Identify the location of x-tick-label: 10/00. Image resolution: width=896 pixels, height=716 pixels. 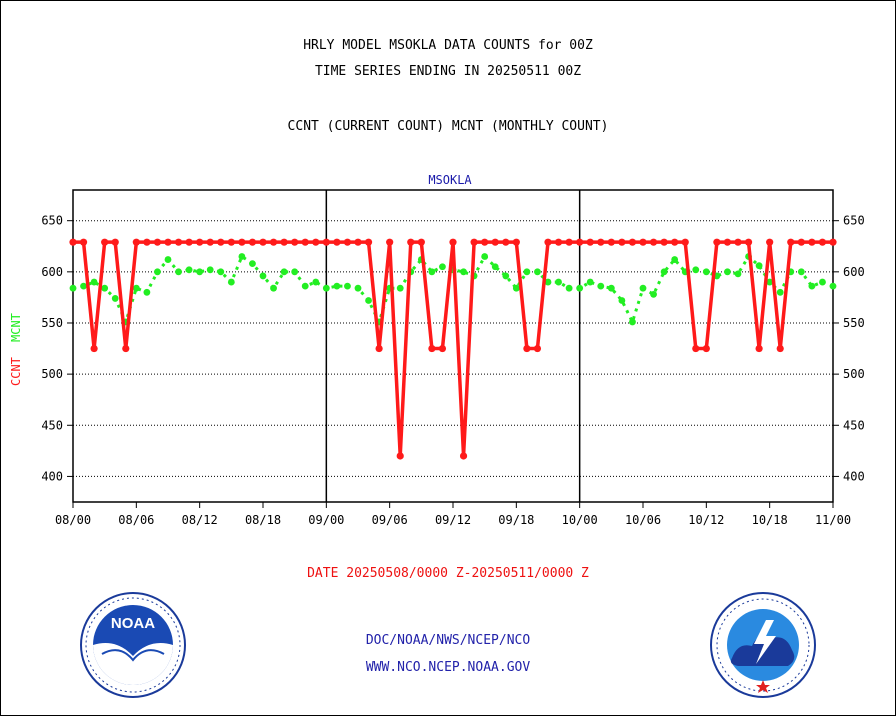
(580, 520).